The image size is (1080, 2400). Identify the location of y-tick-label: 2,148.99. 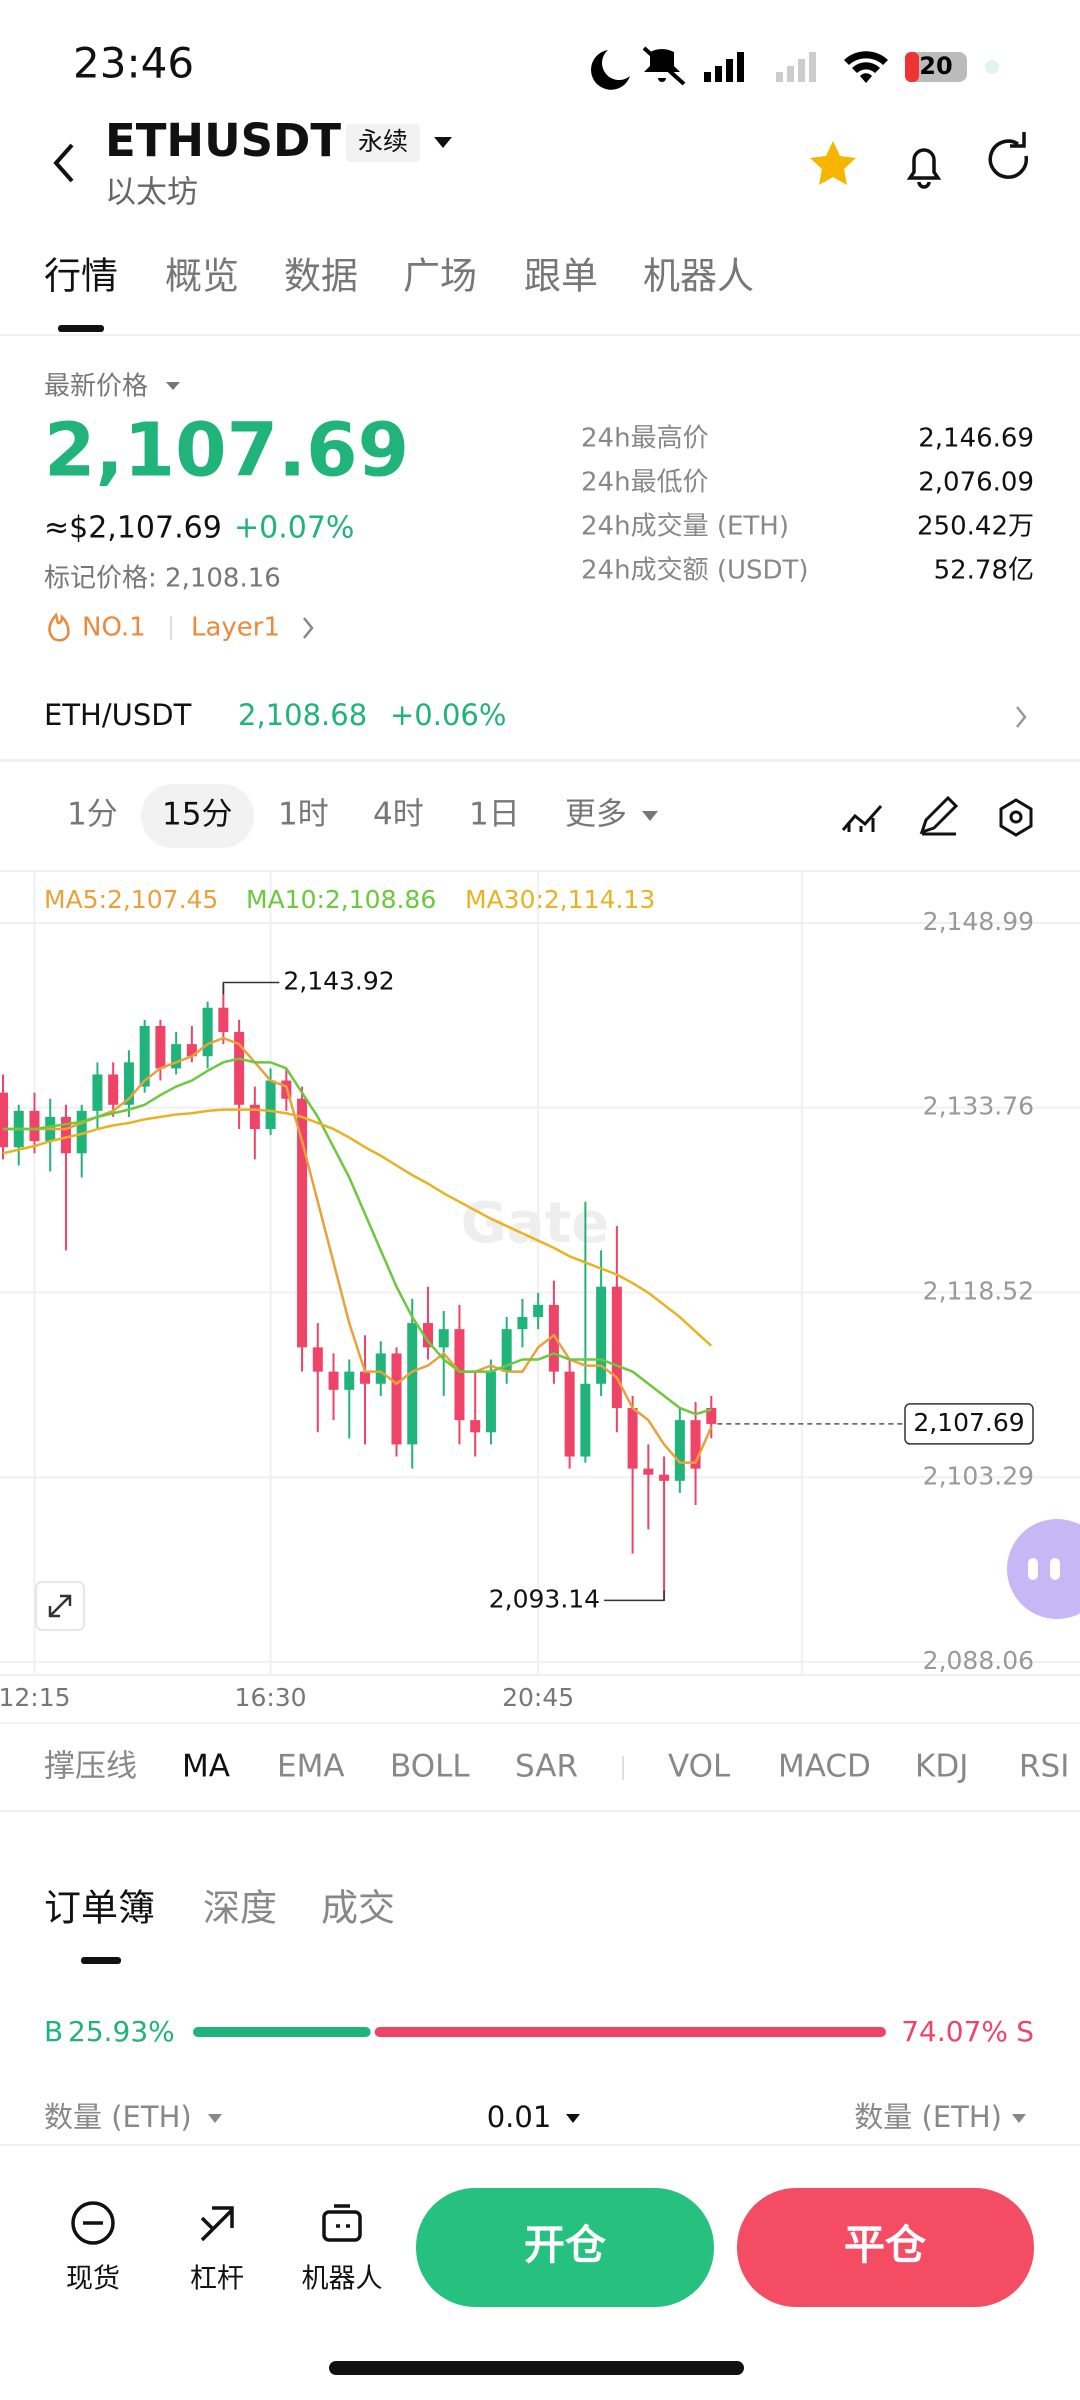
(978, 921).